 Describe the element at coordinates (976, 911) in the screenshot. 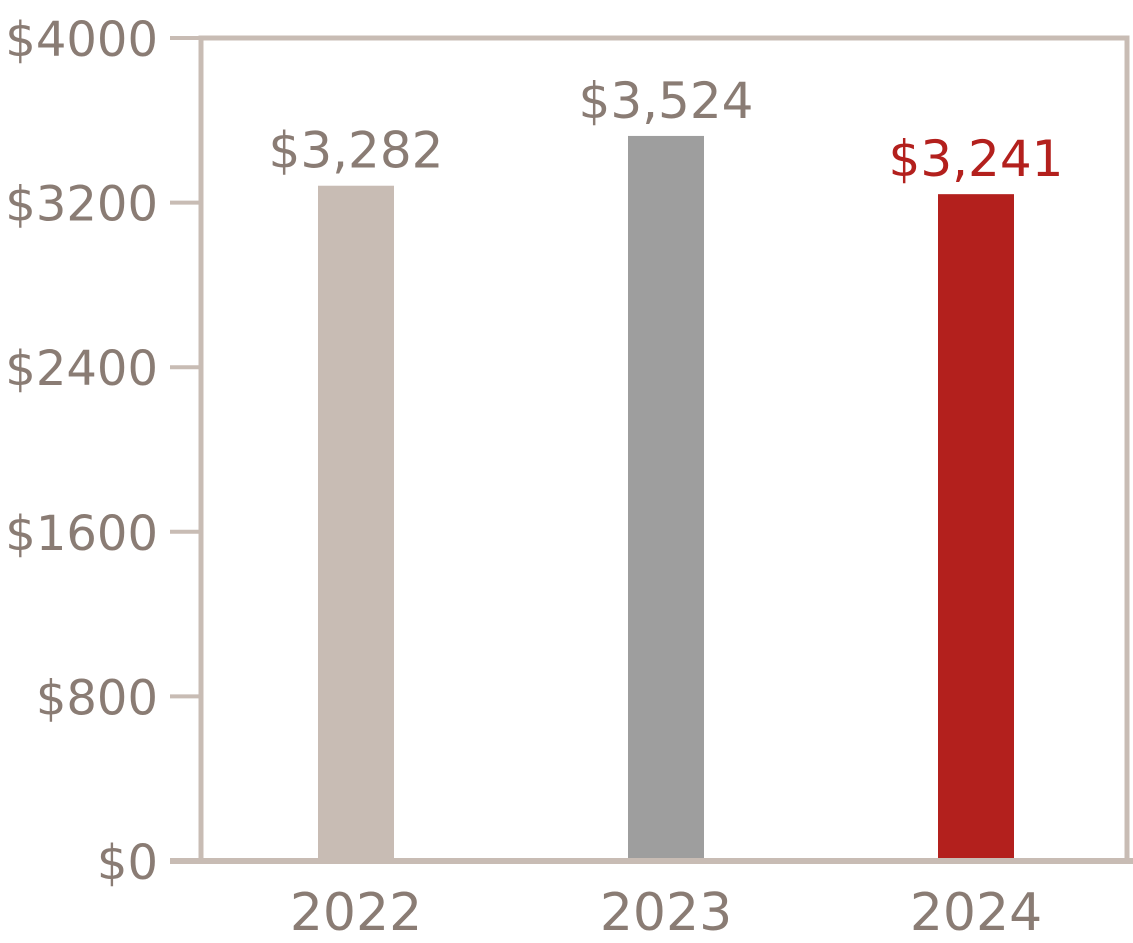

I see `x-tick-label: 2024` at that location.